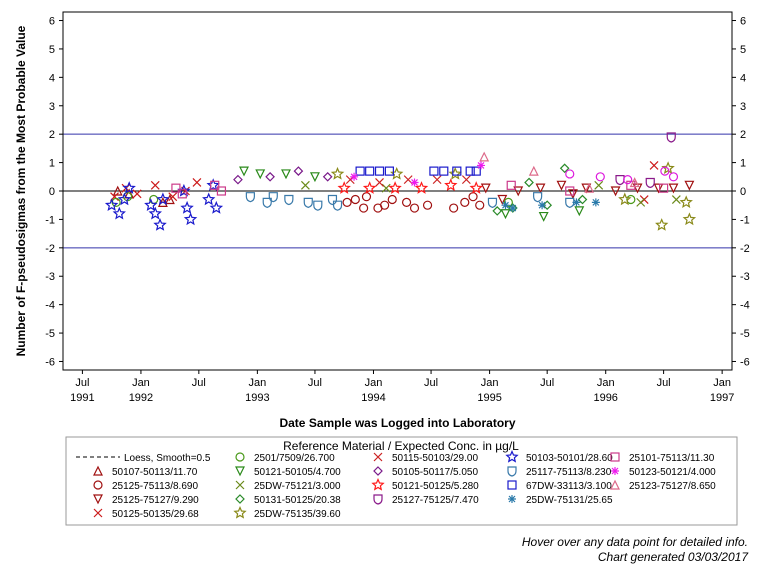 The width and height of the screenshot is (768, 576). What do you see at coordinates (745, 249) in the screenshot?
I see `y-tick-label-right: -2` at bounding box center [745, 249].